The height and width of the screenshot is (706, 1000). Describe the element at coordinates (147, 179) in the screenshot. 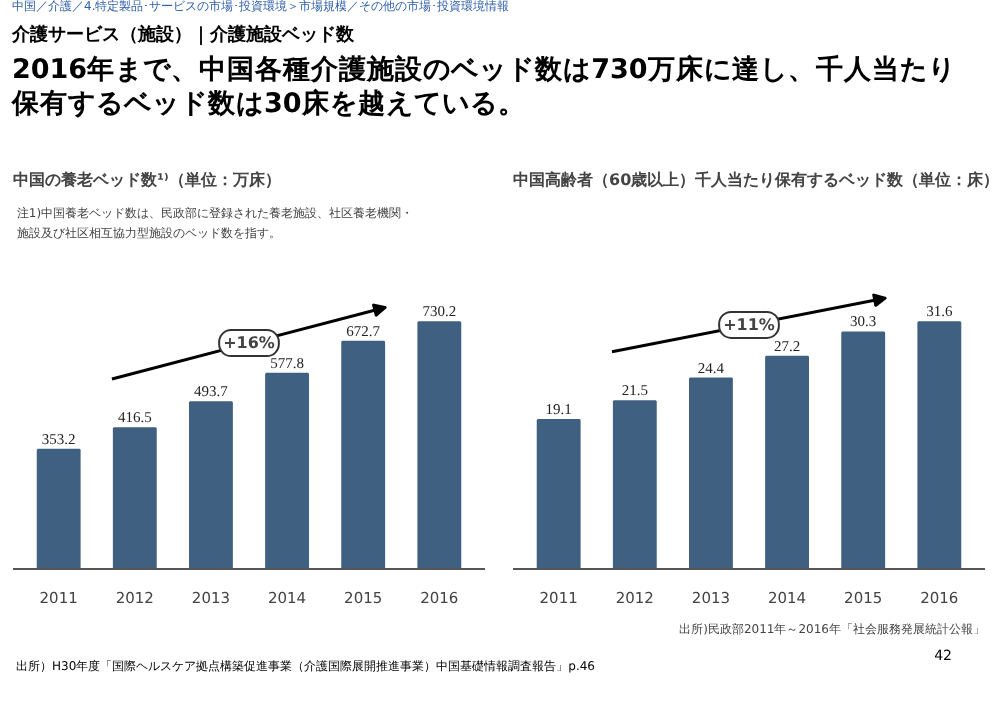

I see `chart-title: 中国の養老ベッド数¹⁾（単位：万床）` at that location.